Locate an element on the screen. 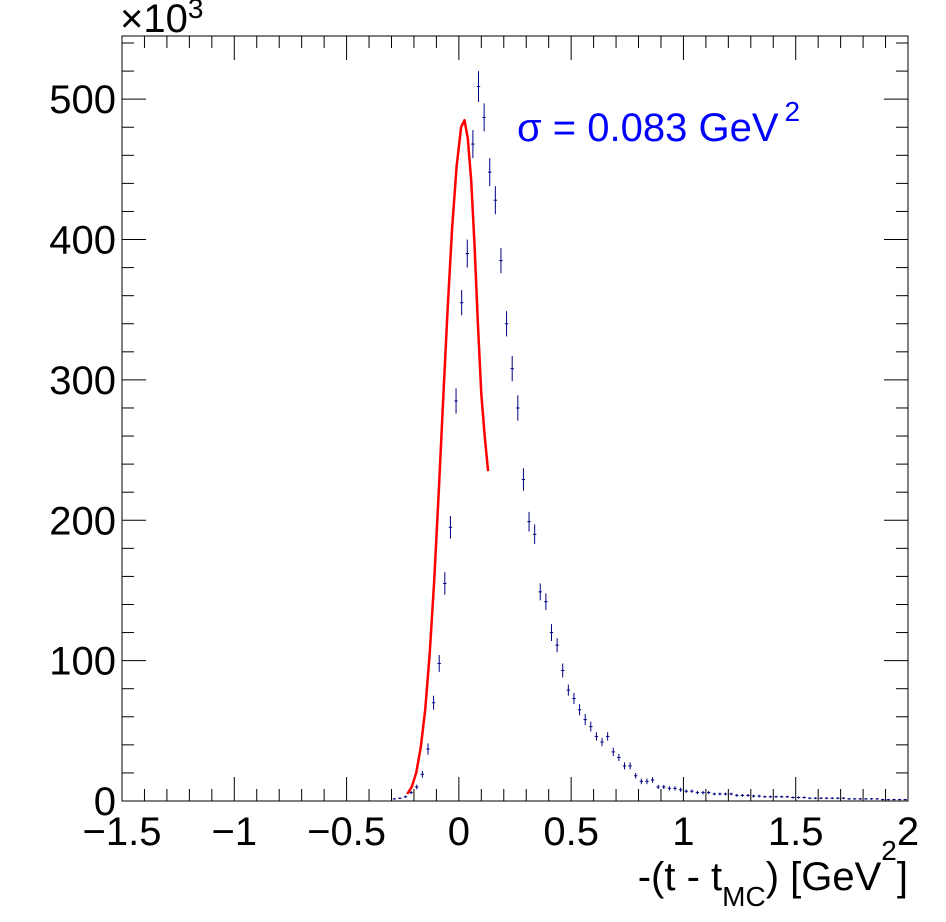 The width and height of the screenshot is (946, 922). x-axis-title-suffix: ] is located at coordinates (902, 877).